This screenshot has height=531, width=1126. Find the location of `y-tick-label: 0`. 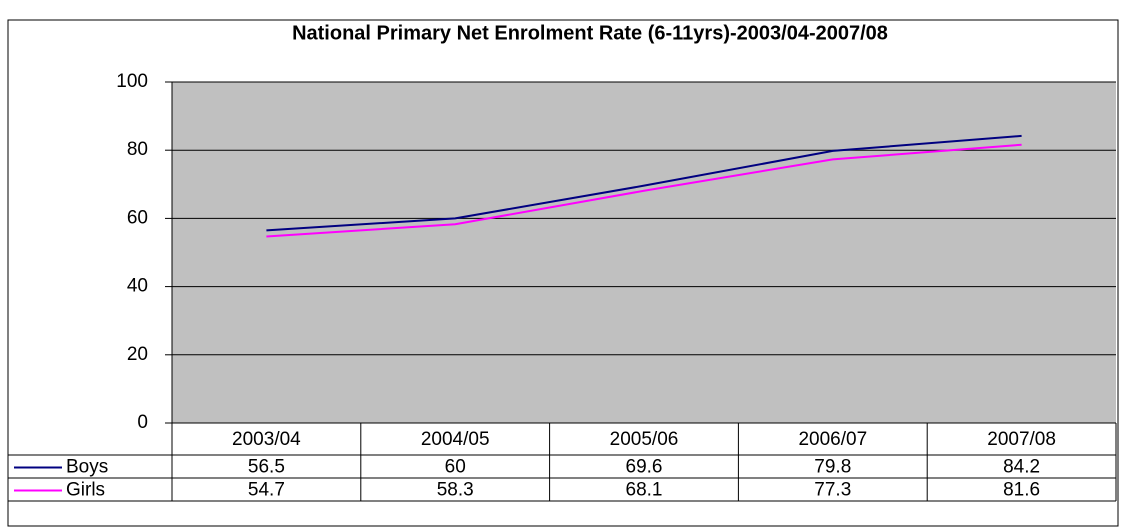

y-tick-label: 0 is located at coordinates (142, 422).